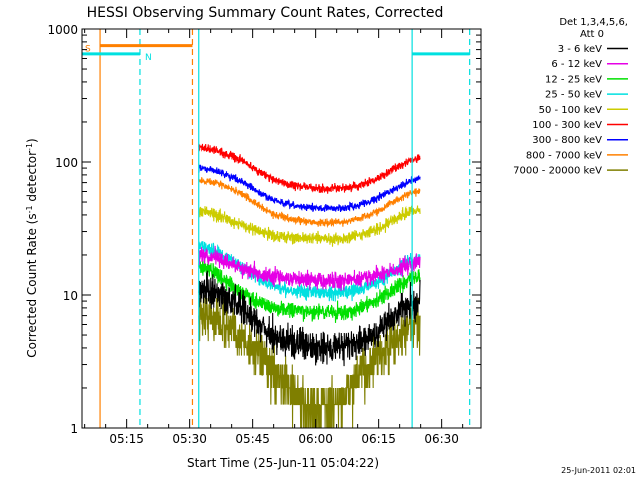  I want to click on legend-entry-label: 25 - 50 keV, so click(573, 95).